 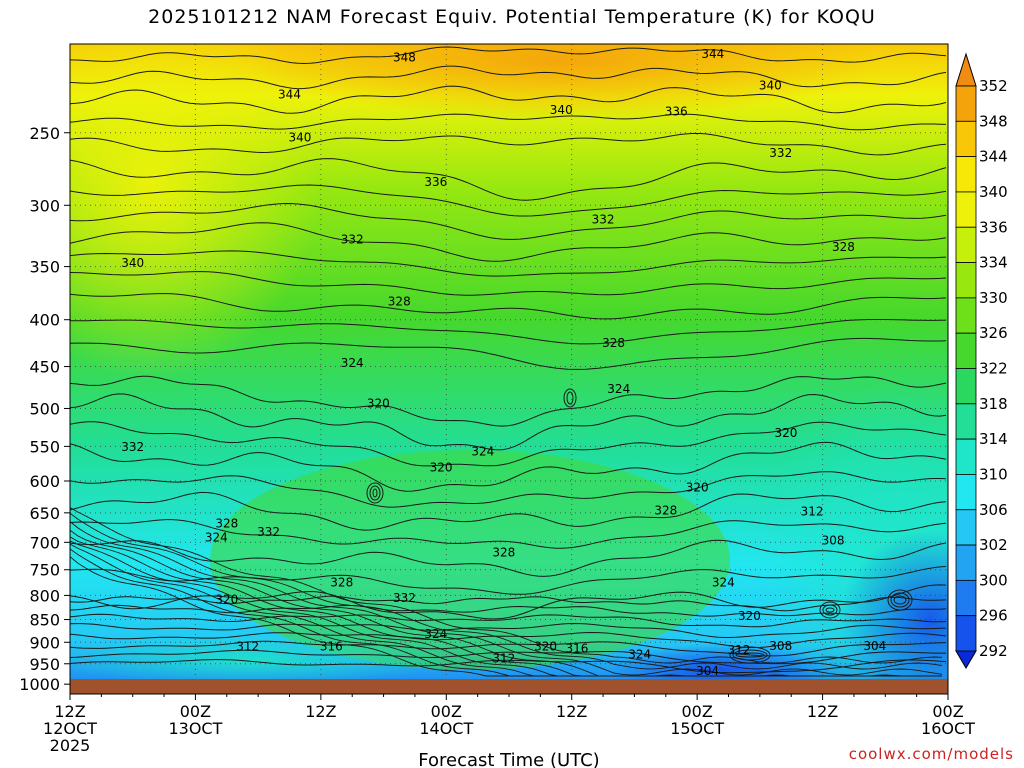 I want to click on colorbar-label: 322, so click(x=993, y=369).